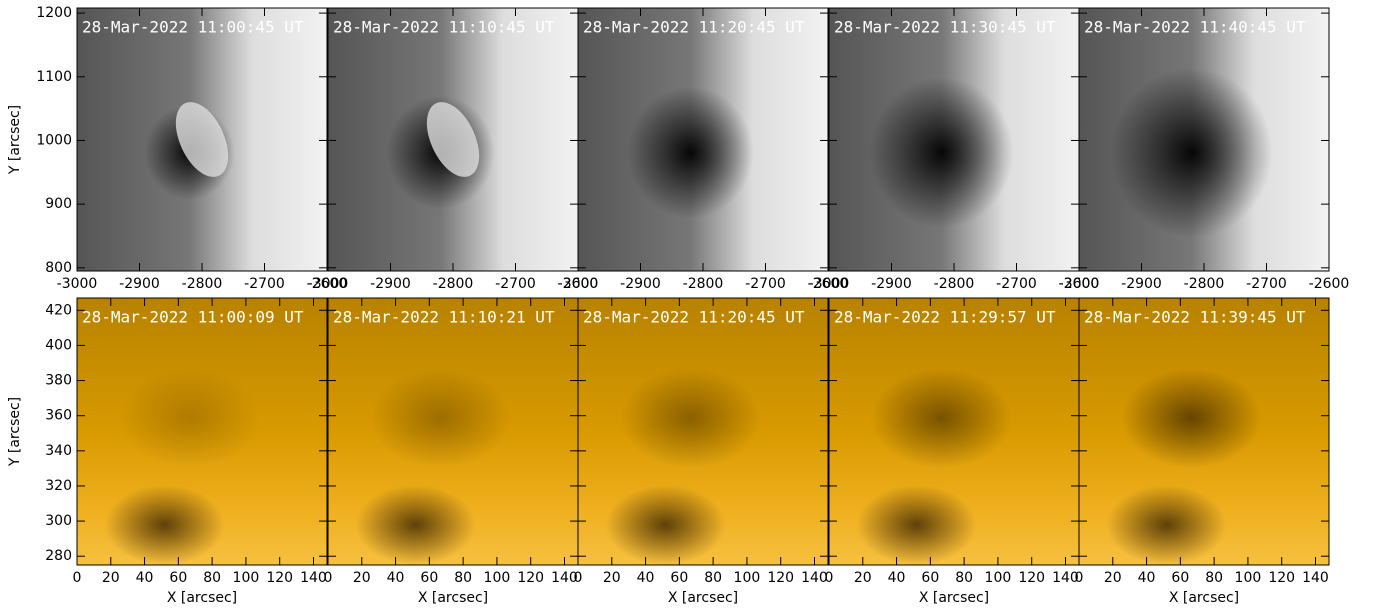 Image resolution: width=1381 pixels, height=612 pixels. I want to click on y-tick-label: 360, so click(58, 416).